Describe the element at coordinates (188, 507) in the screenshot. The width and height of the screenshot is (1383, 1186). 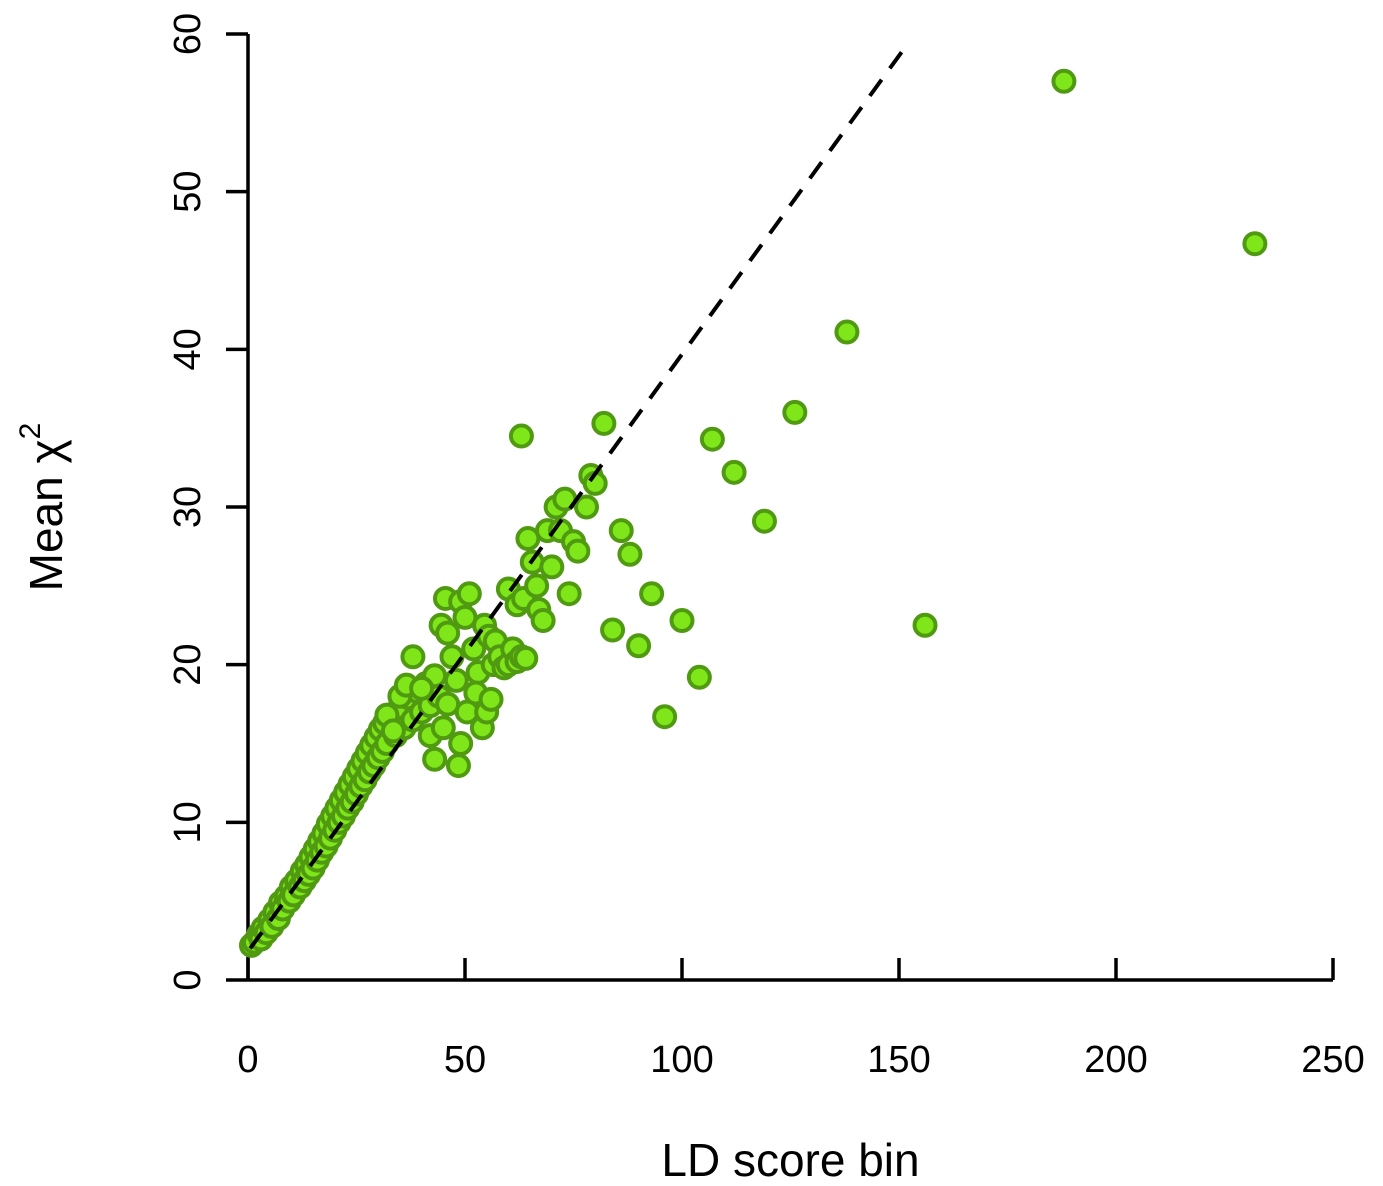
I see `y-tick-label: 30` at that location.